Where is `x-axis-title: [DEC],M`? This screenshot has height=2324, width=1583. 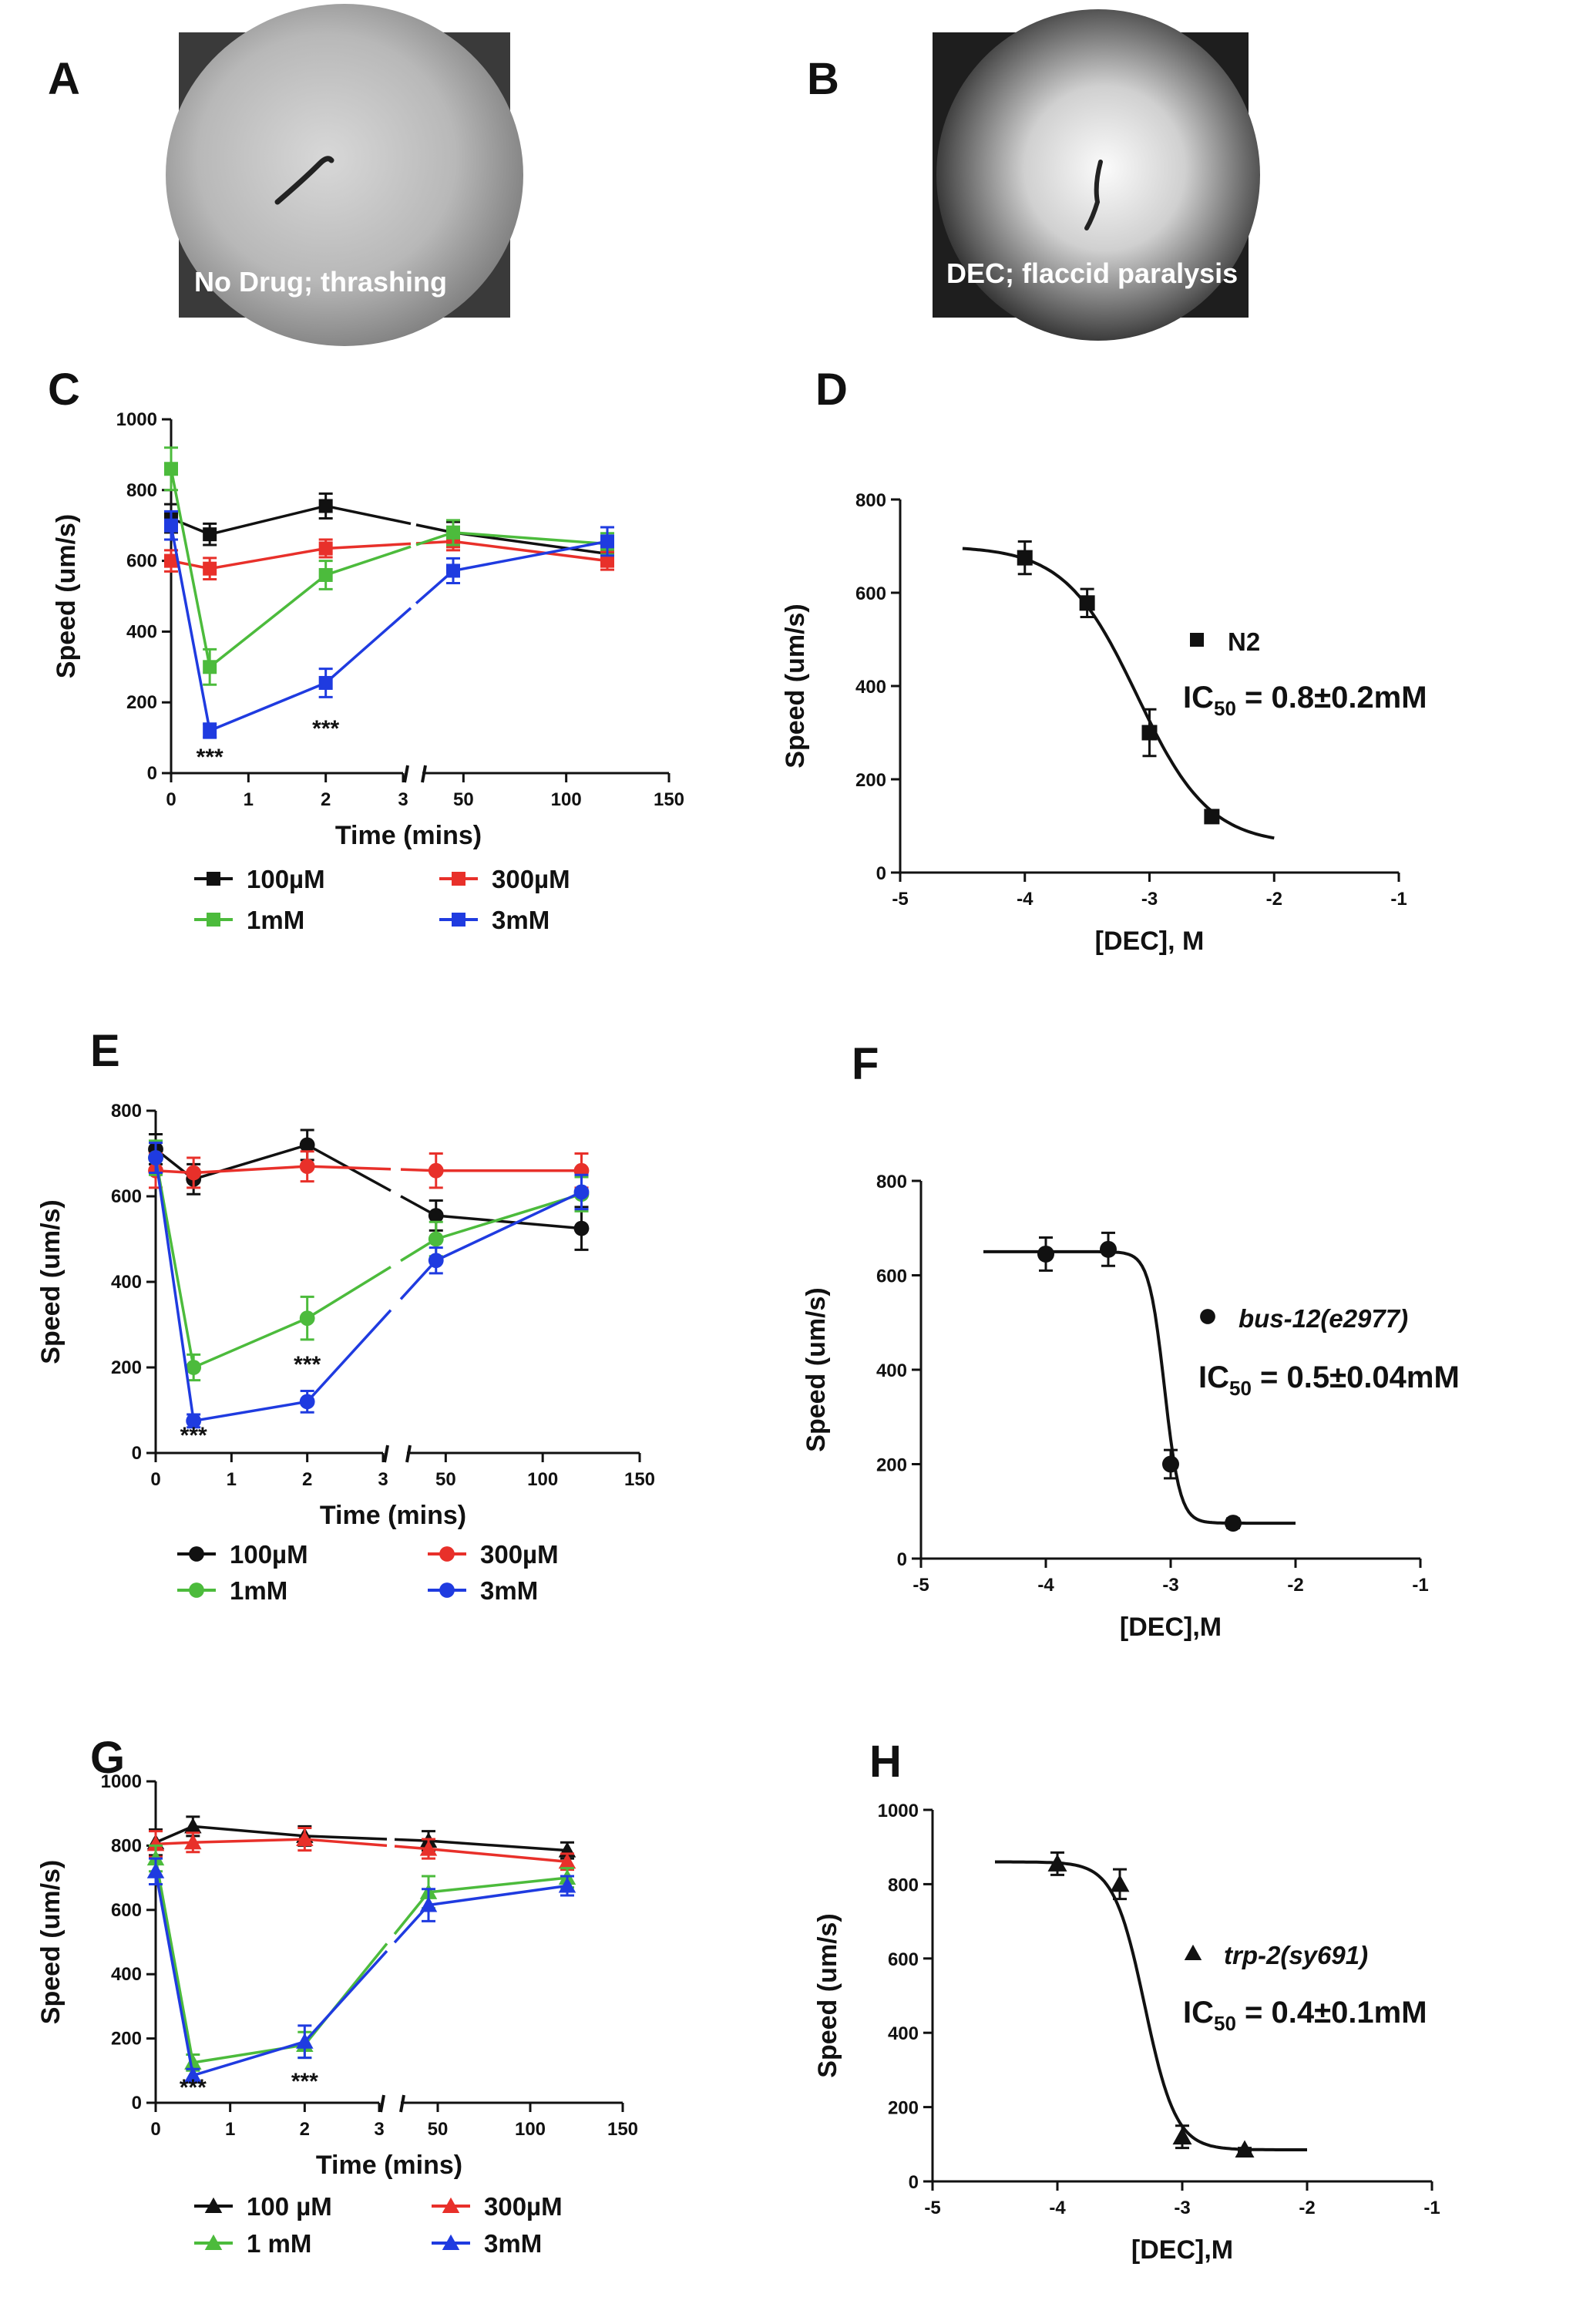 x-axis-title: [DEC],M is located at coordinates (1171, 1627).